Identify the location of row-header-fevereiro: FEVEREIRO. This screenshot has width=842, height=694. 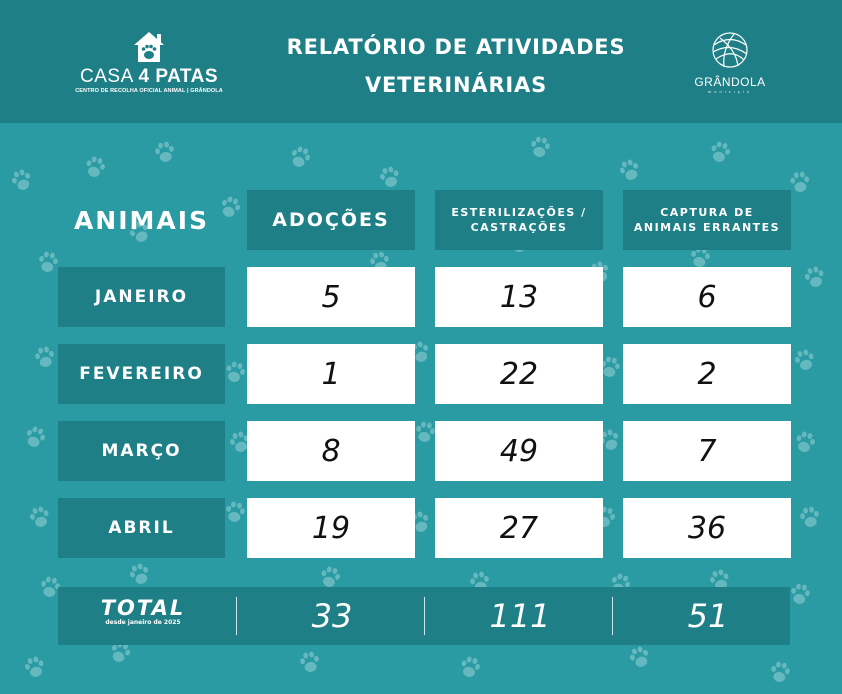
(141, 374).